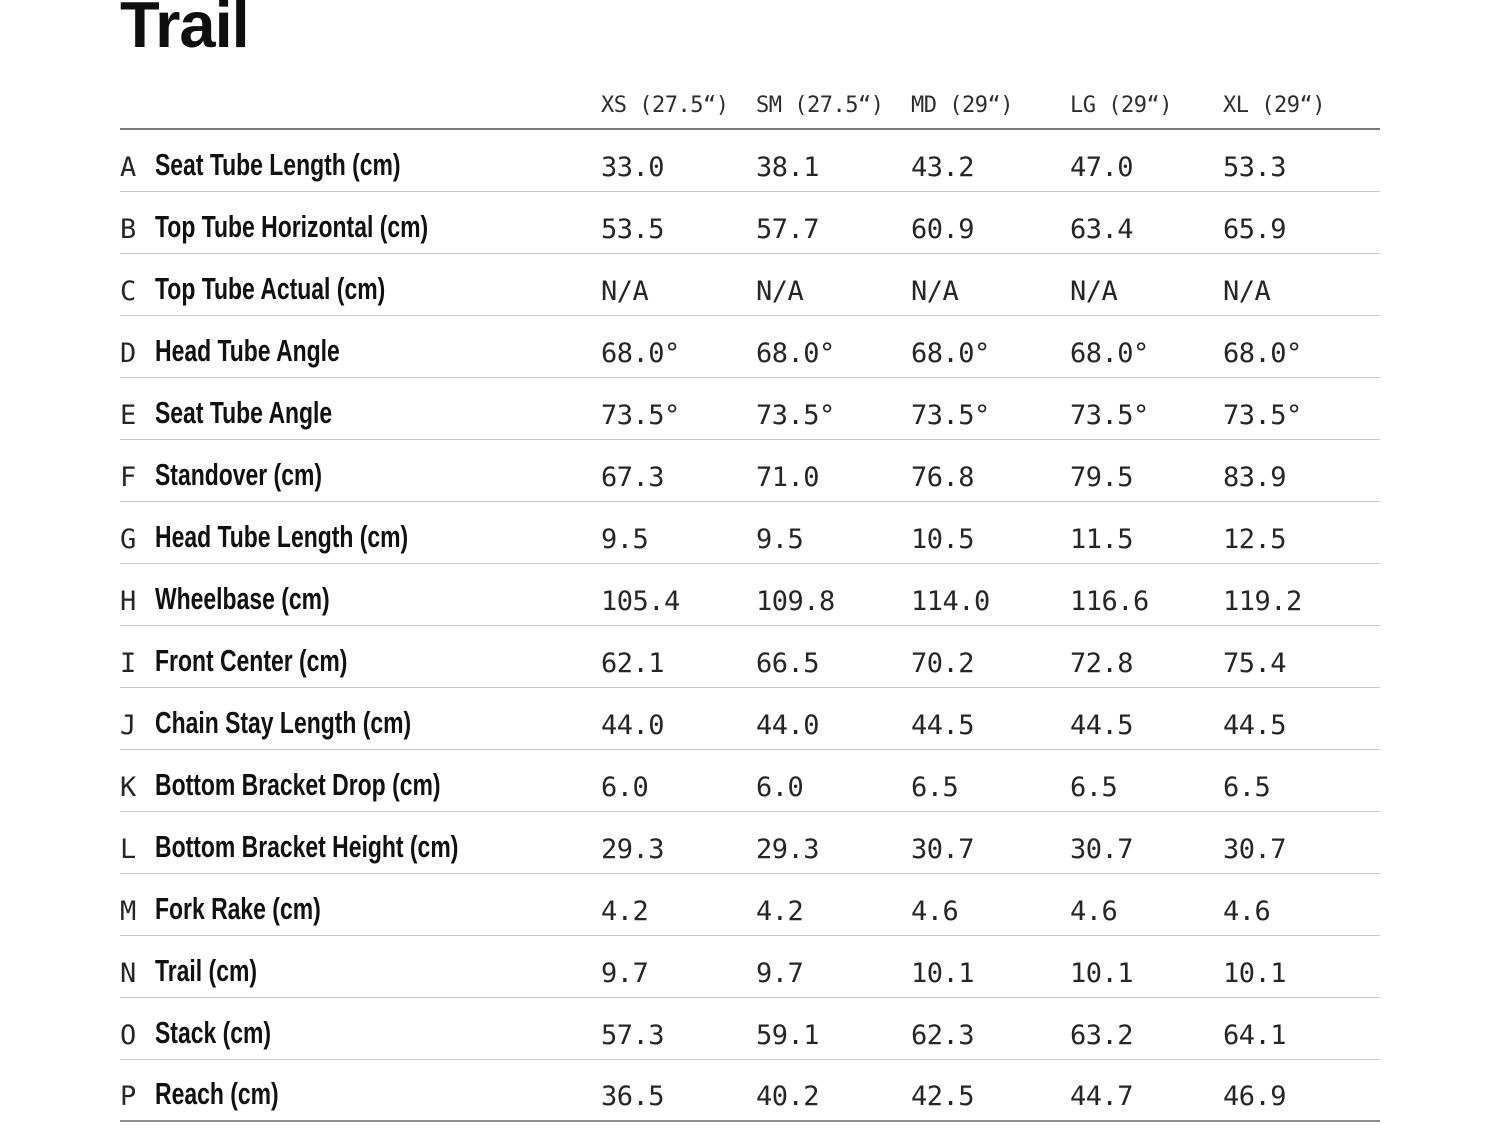 The height and width of the screenshot is (1125, 1500). Describe the element at coordinates (1255, 1096) in the screenshot. I see `row-value-xl: 46.9` at that location.